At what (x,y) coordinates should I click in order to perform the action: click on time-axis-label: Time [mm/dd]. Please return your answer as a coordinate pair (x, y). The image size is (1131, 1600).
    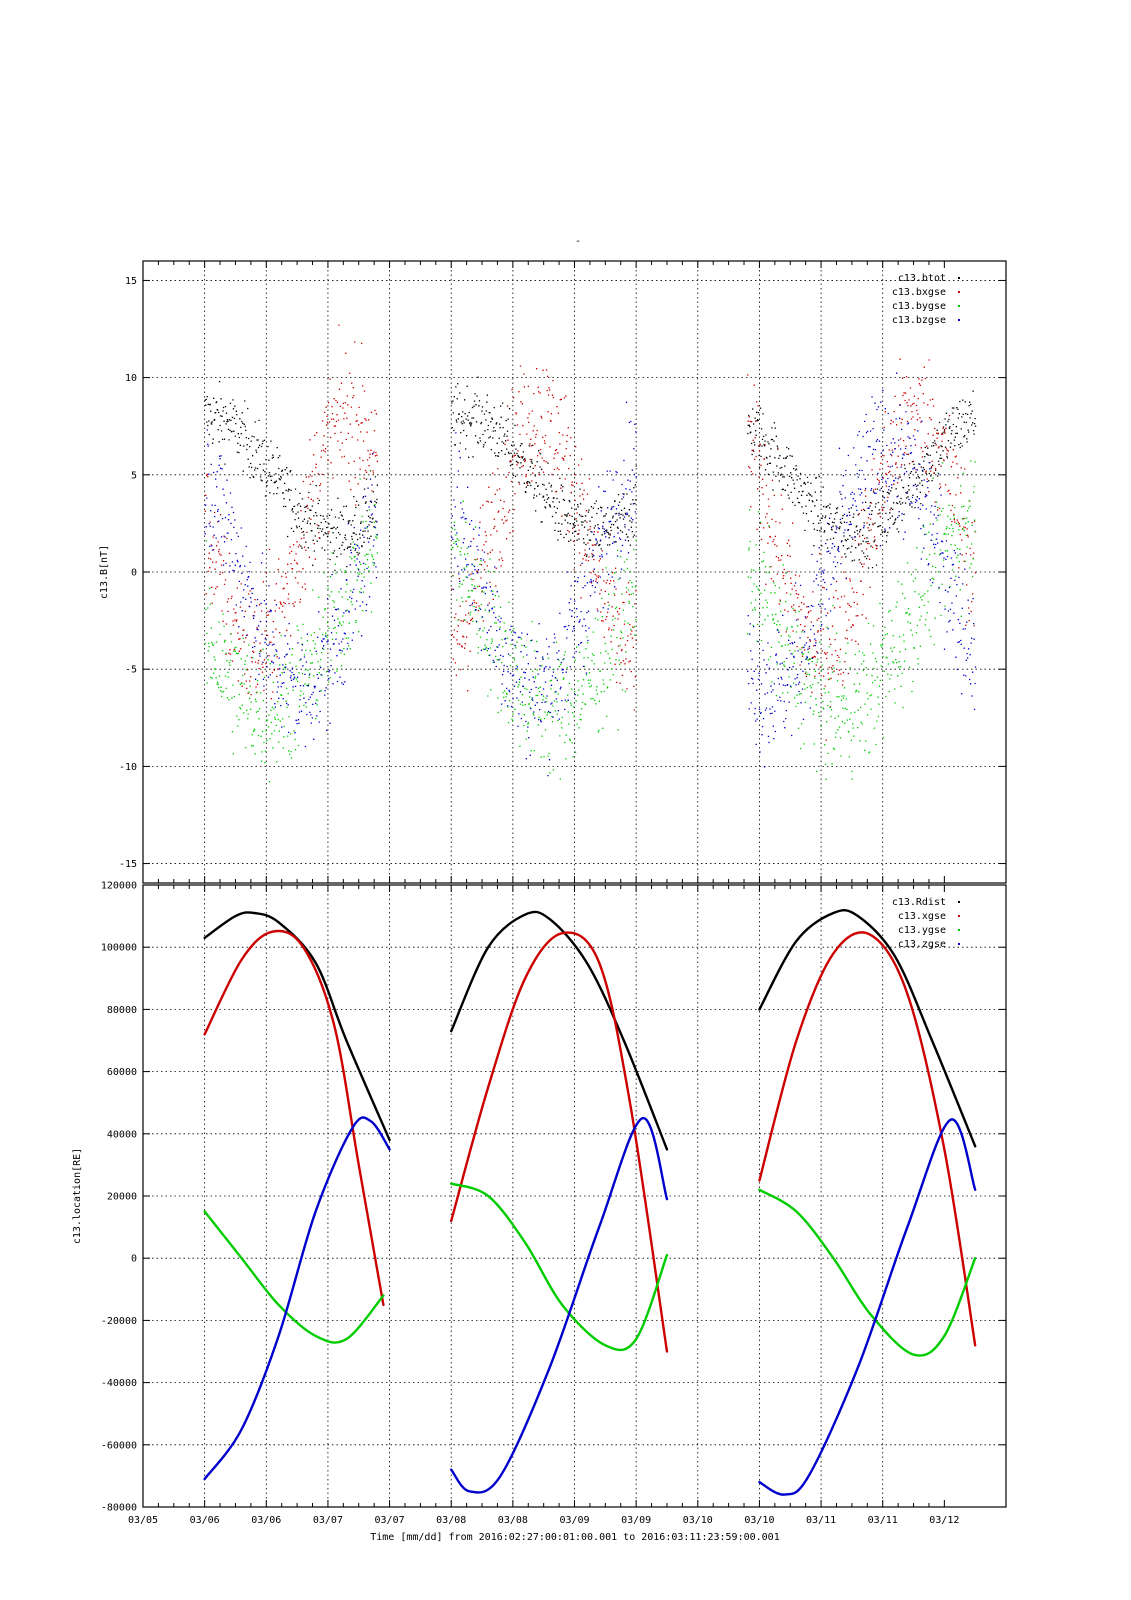
    Looking at the image, I should click on (406, 1537).